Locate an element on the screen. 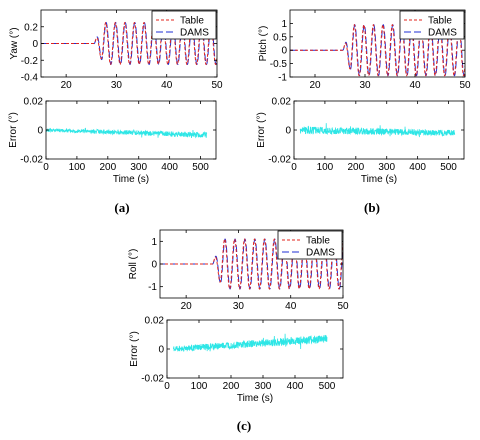  y-axis-label: Roll (°) is located at coordinates (133, 264).